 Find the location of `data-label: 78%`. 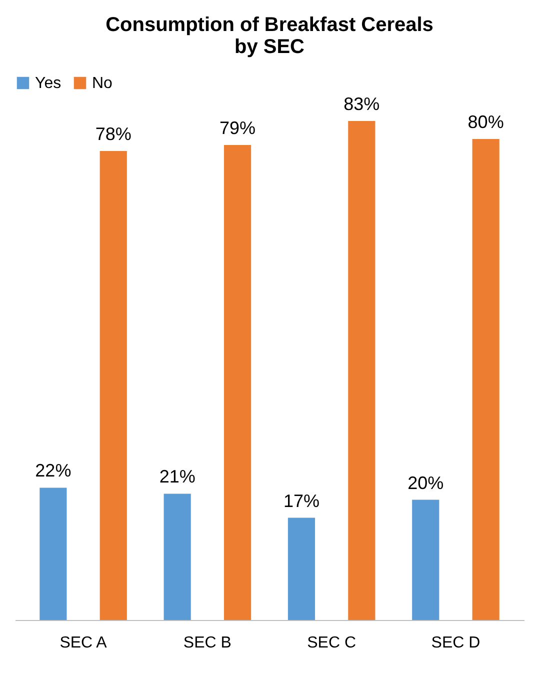

data-label: 78% is located at coordinates (113, 134).